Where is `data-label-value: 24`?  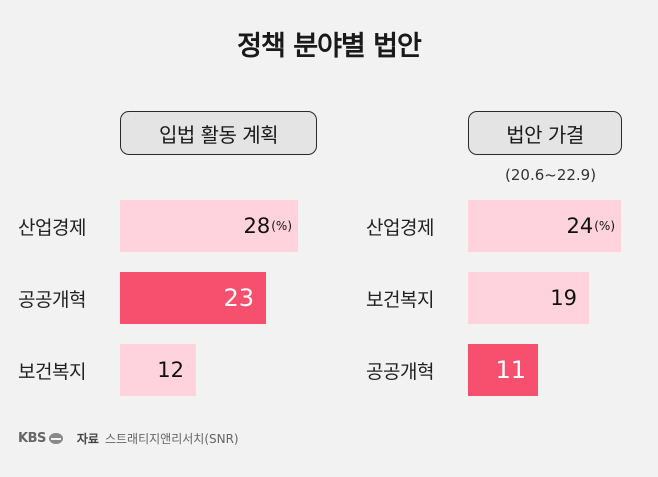 data-label-value: 24 is located at coordinates (580, 226).